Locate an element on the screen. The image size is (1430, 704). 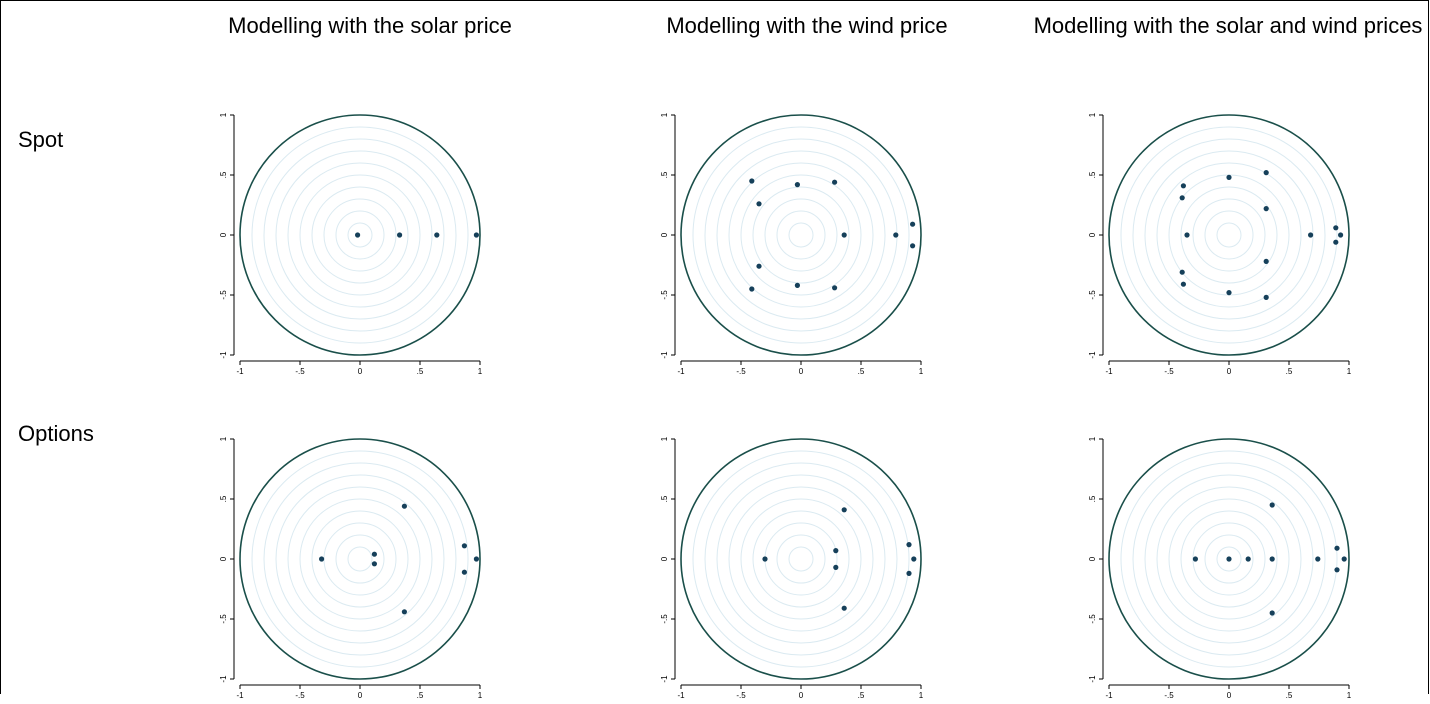
panel-options-solar-wind: -1 -.5 0 .5 1 -1 -.5 0 .5 1 is located at coordinates (1219, 564).